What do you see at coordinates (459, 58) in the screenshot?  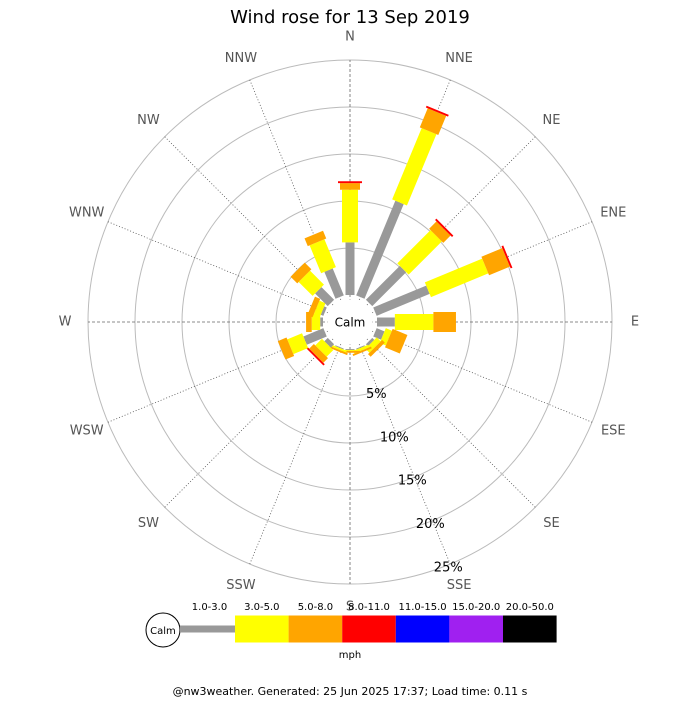 I see `direction-label: NNE` at bounding box center [459, 58].